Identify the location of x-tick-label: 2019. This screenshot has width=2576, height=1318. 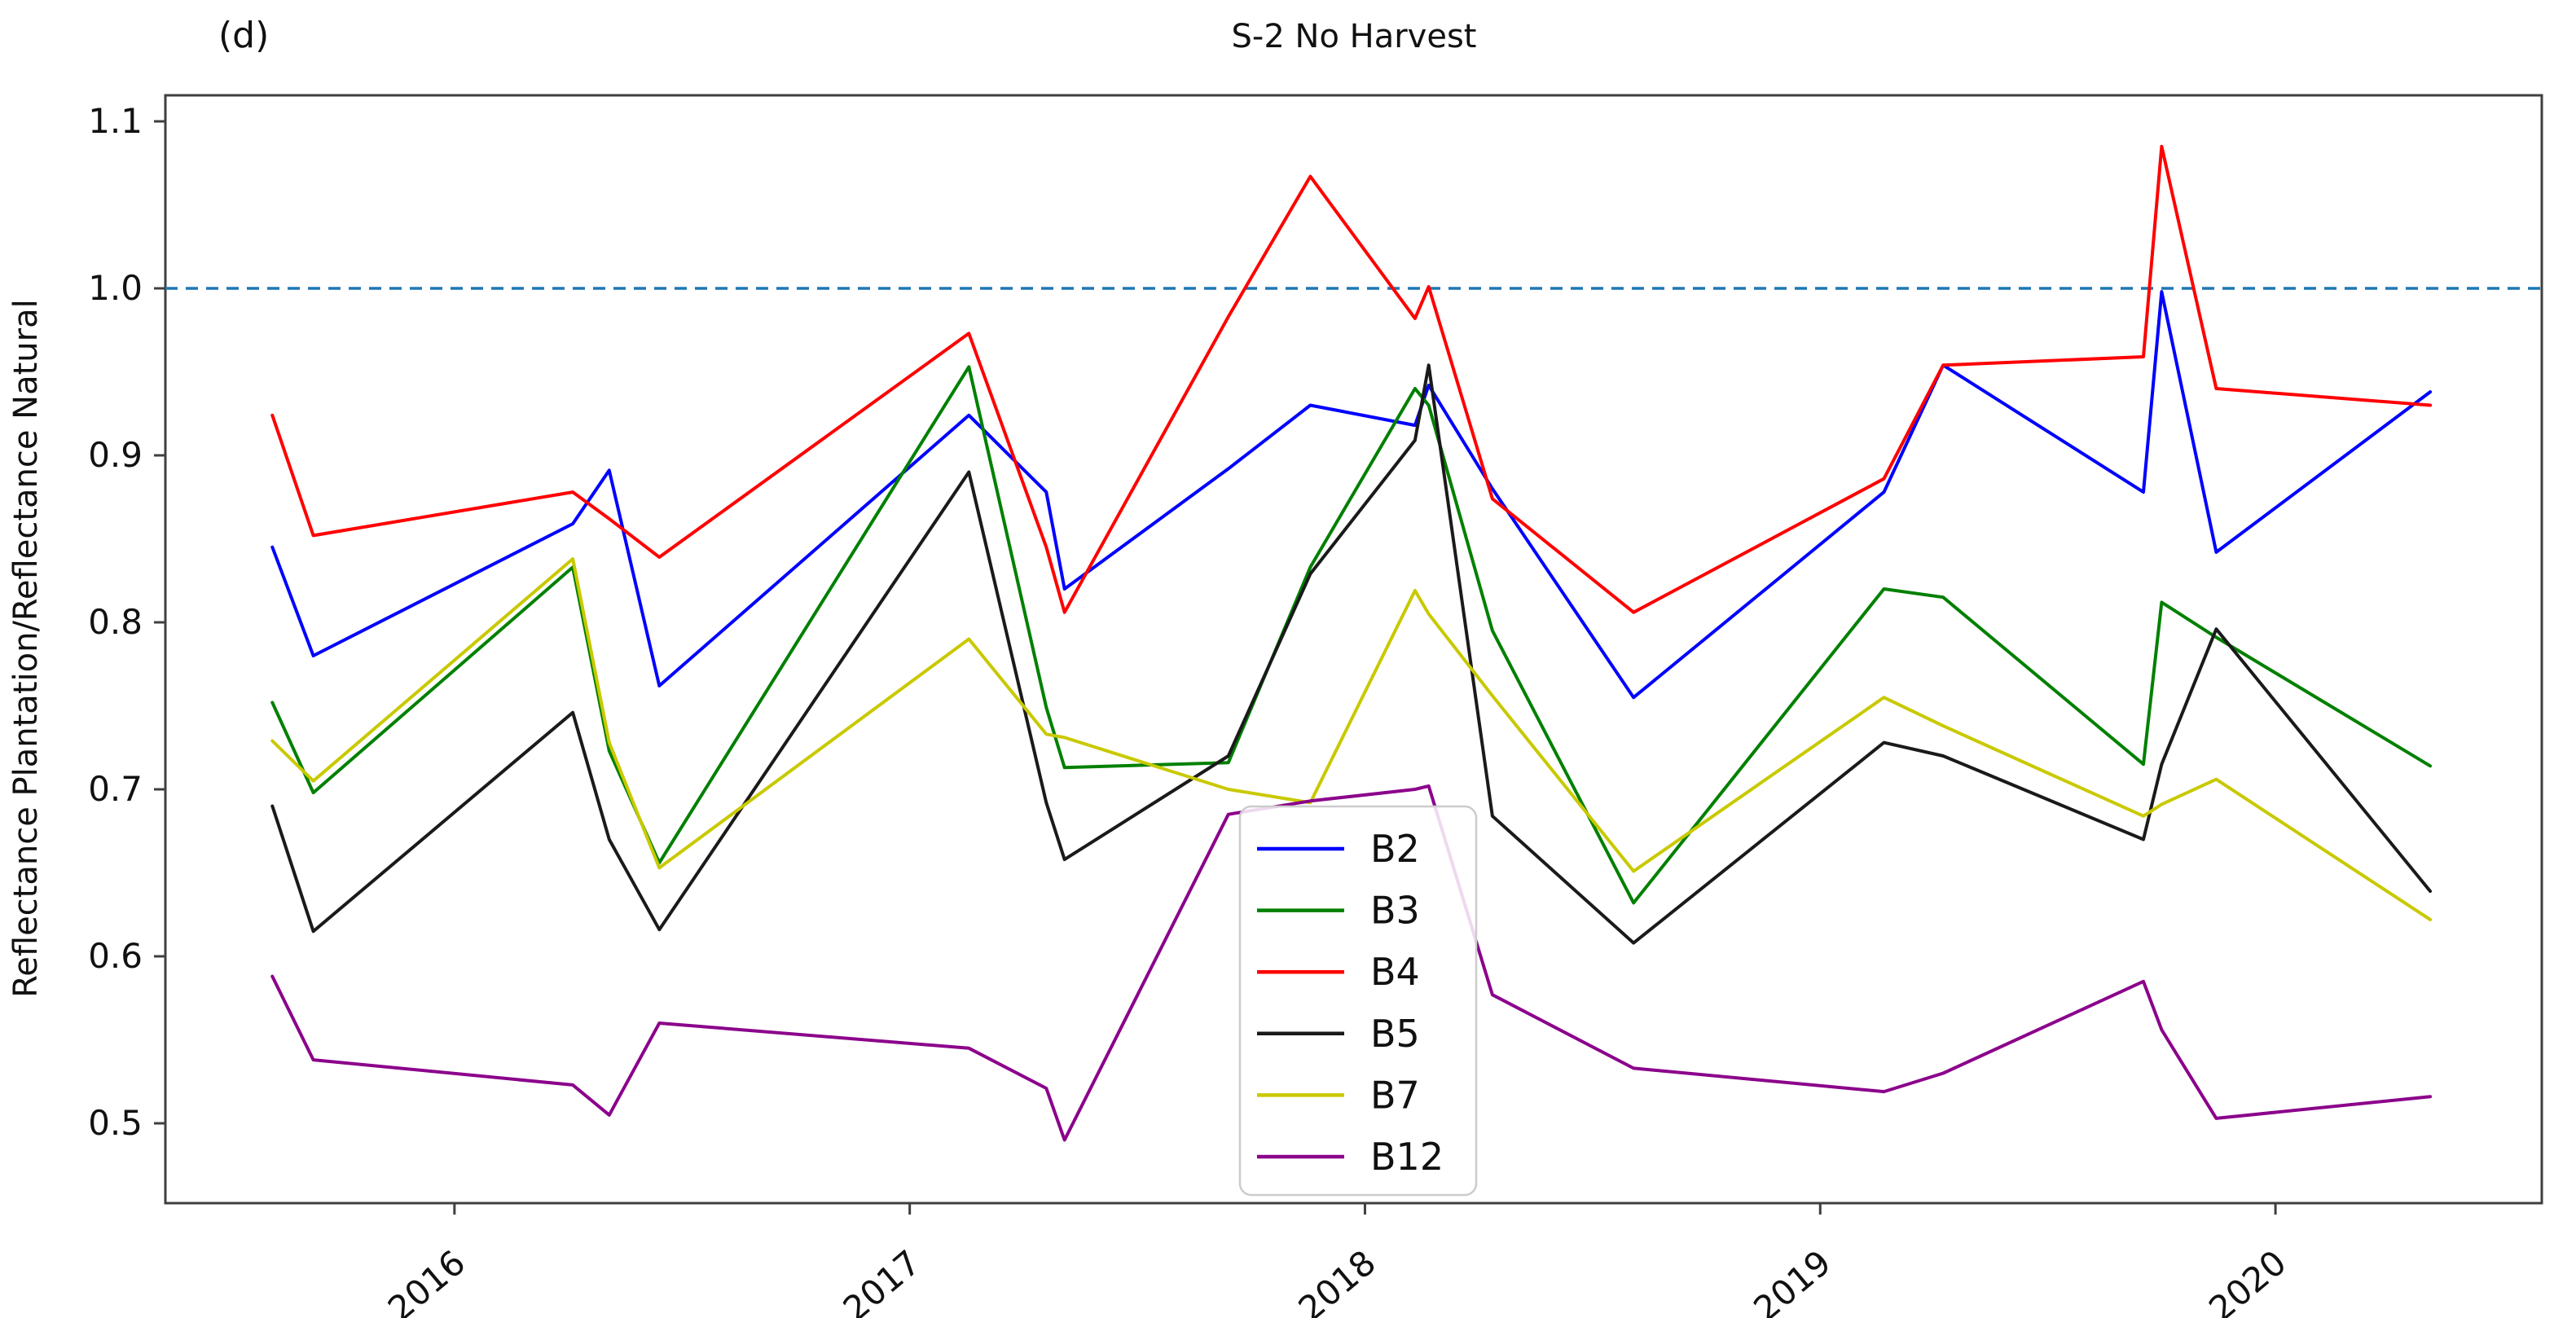
(1792, 1280).